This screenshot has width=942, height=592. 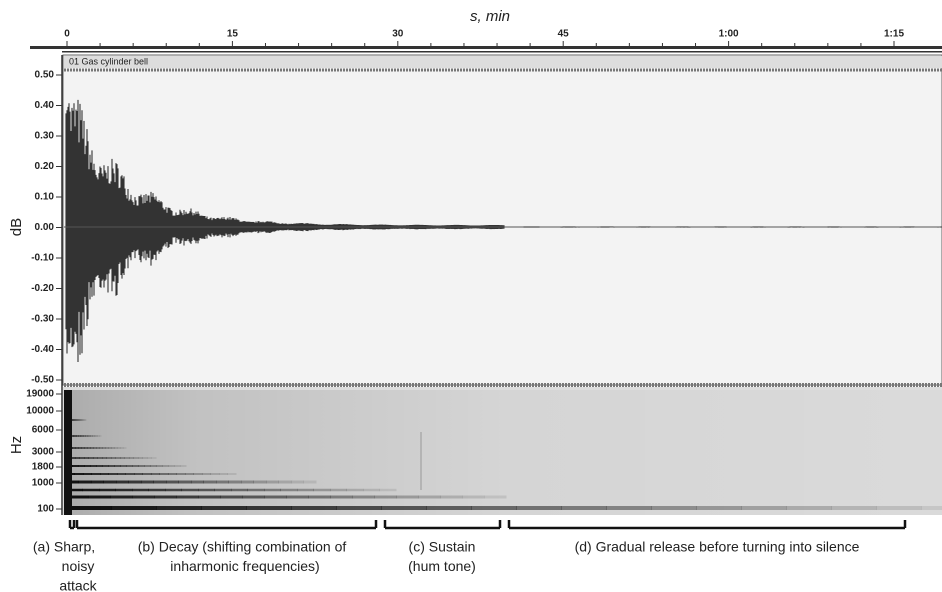 I want to click on y-tick-label: 0.40, so click(x=45, y=105).